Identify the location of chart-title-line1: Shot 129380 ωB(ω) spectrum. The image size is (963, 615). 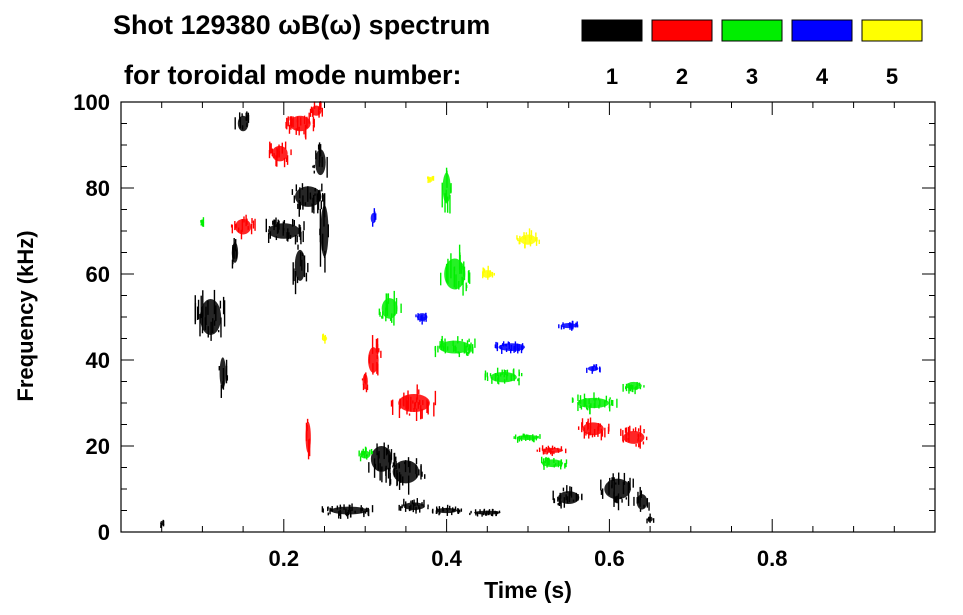
(301, 25).